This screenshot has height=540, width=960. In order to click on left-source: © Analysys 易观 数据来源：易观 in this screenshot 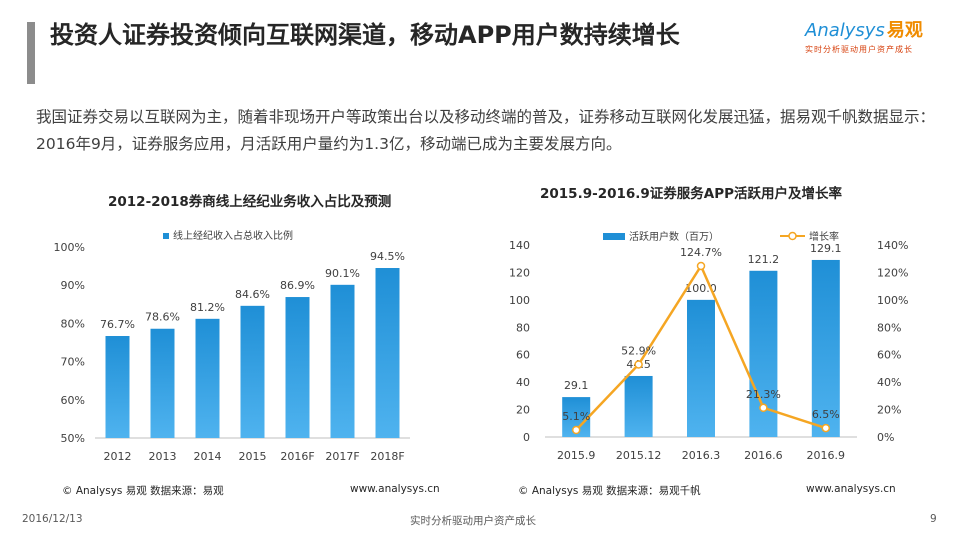, I will do `click(143, 491)`.